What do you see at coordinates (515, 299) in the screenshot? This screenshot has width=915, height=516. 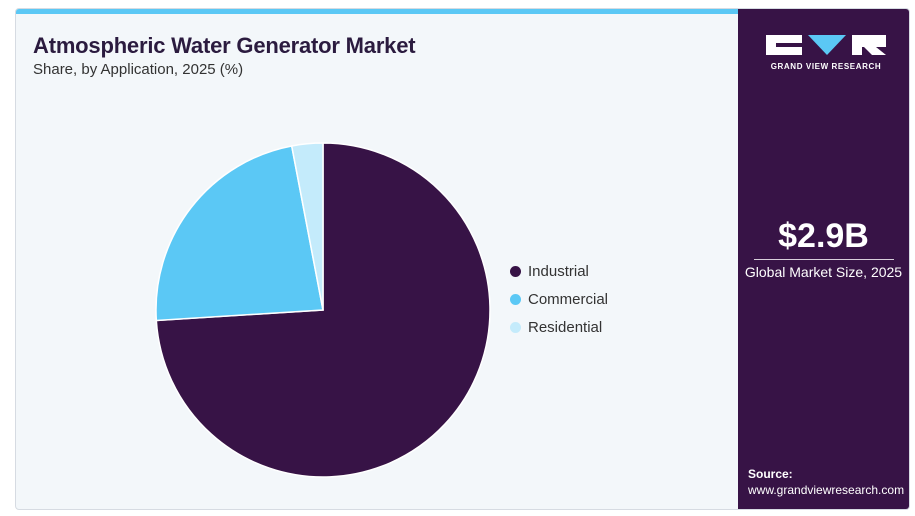 I see `legend-swatch-commercial` at bounding box center [515, 299].